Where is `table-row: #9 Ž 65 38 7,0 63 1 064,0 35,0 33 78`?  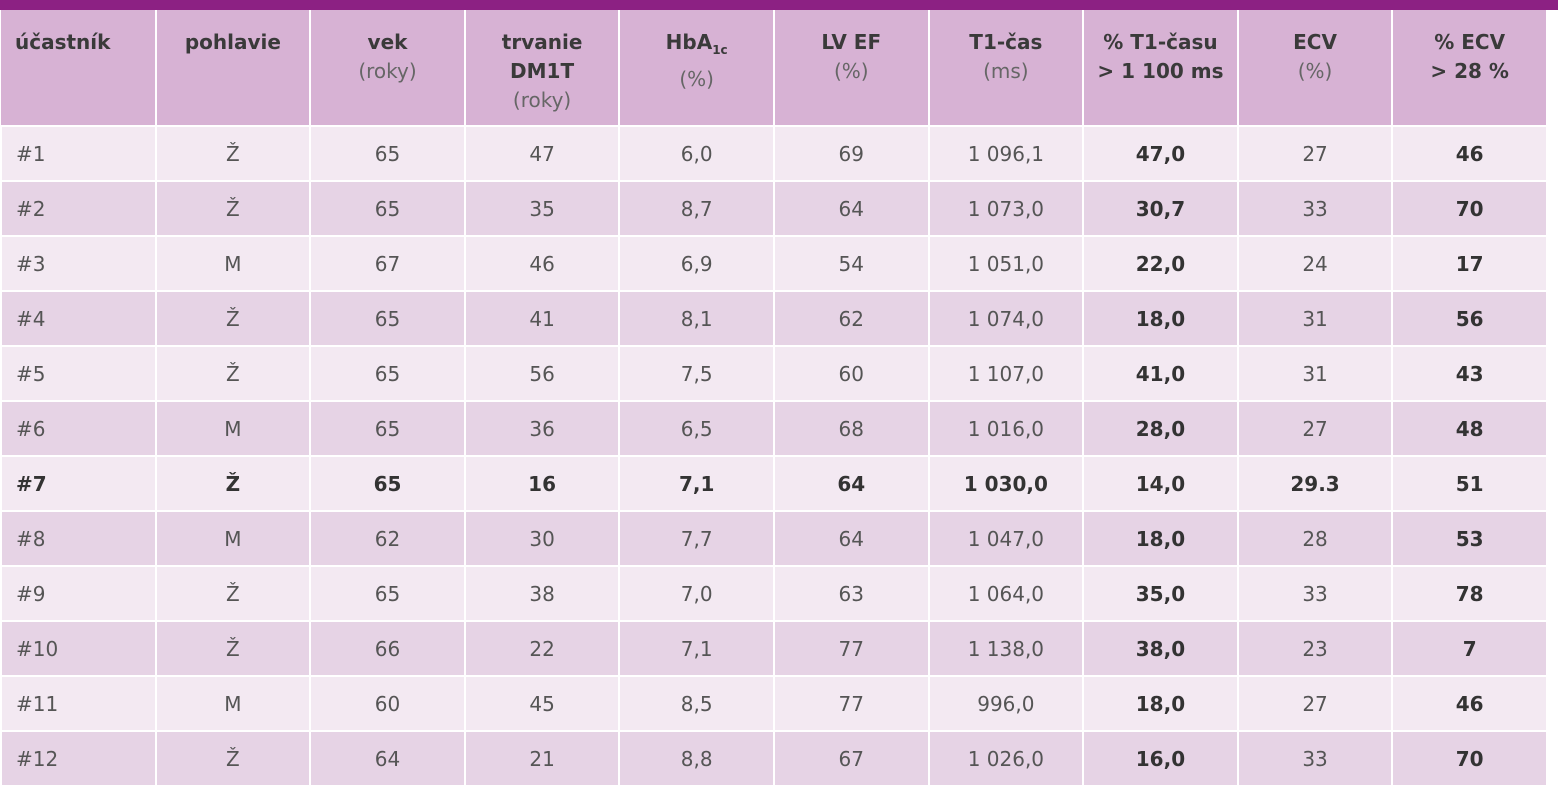 table-row: #9 Ž 65 38 7,0 63 1 064,0 35,0 33 78 is located at coordinates (774, 594).